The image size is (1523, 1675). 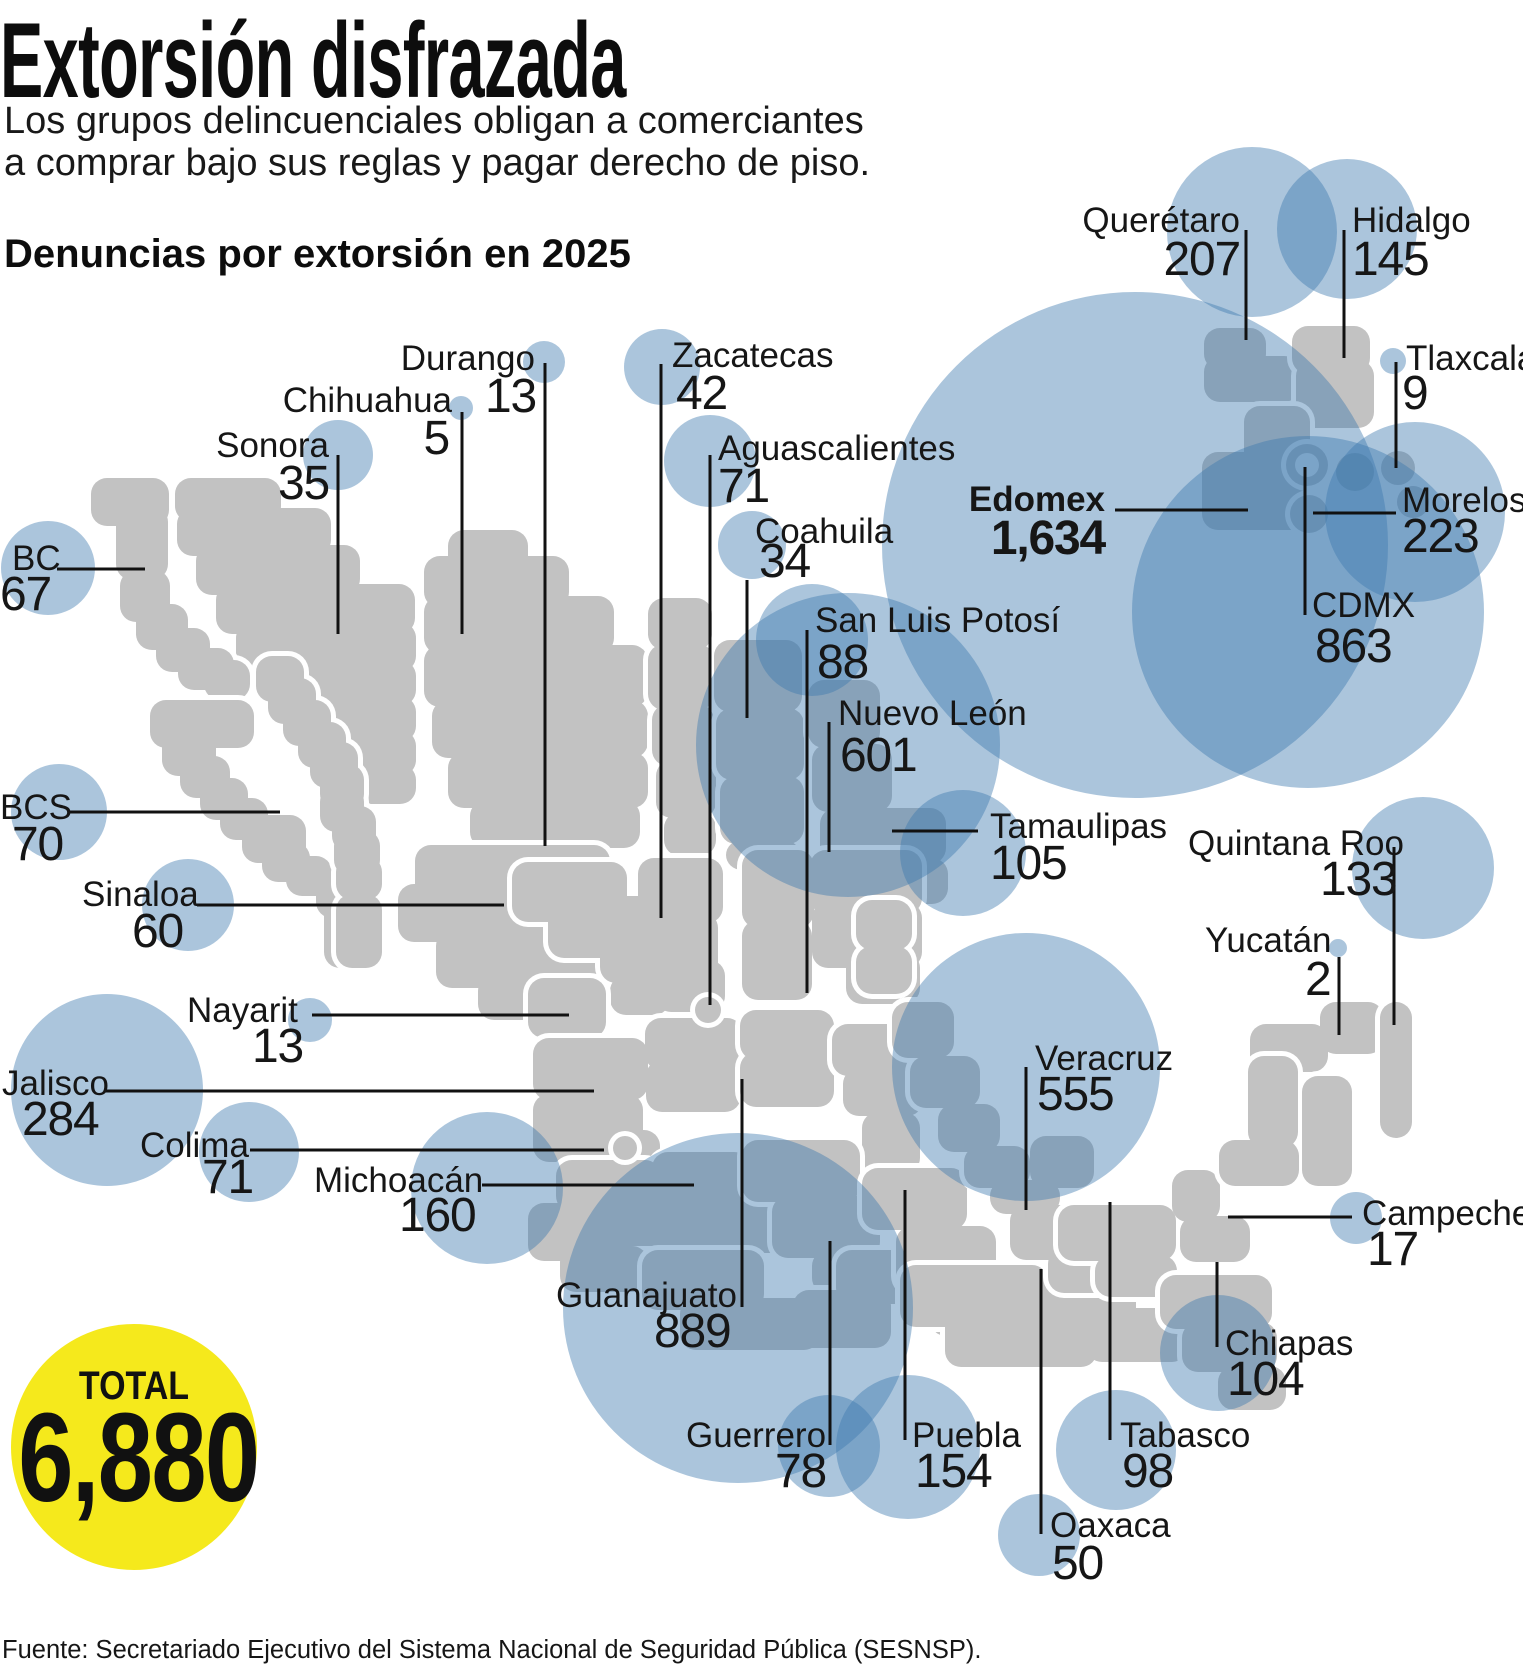 What do you see at coordinates (1390, 259) in the screenshot?
I see `svg-text: 145` at bounding box center [1390, 259].